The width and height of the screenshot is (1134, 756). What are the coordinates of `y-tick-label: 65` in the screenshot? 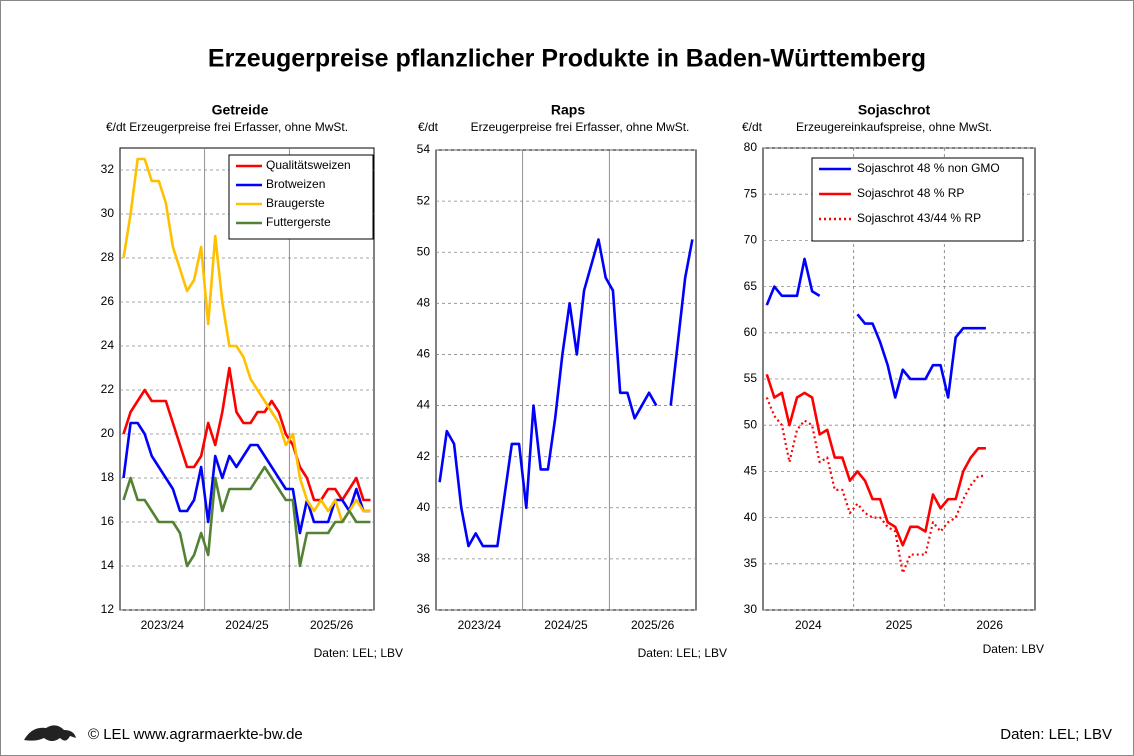 It's located at (751, 286).